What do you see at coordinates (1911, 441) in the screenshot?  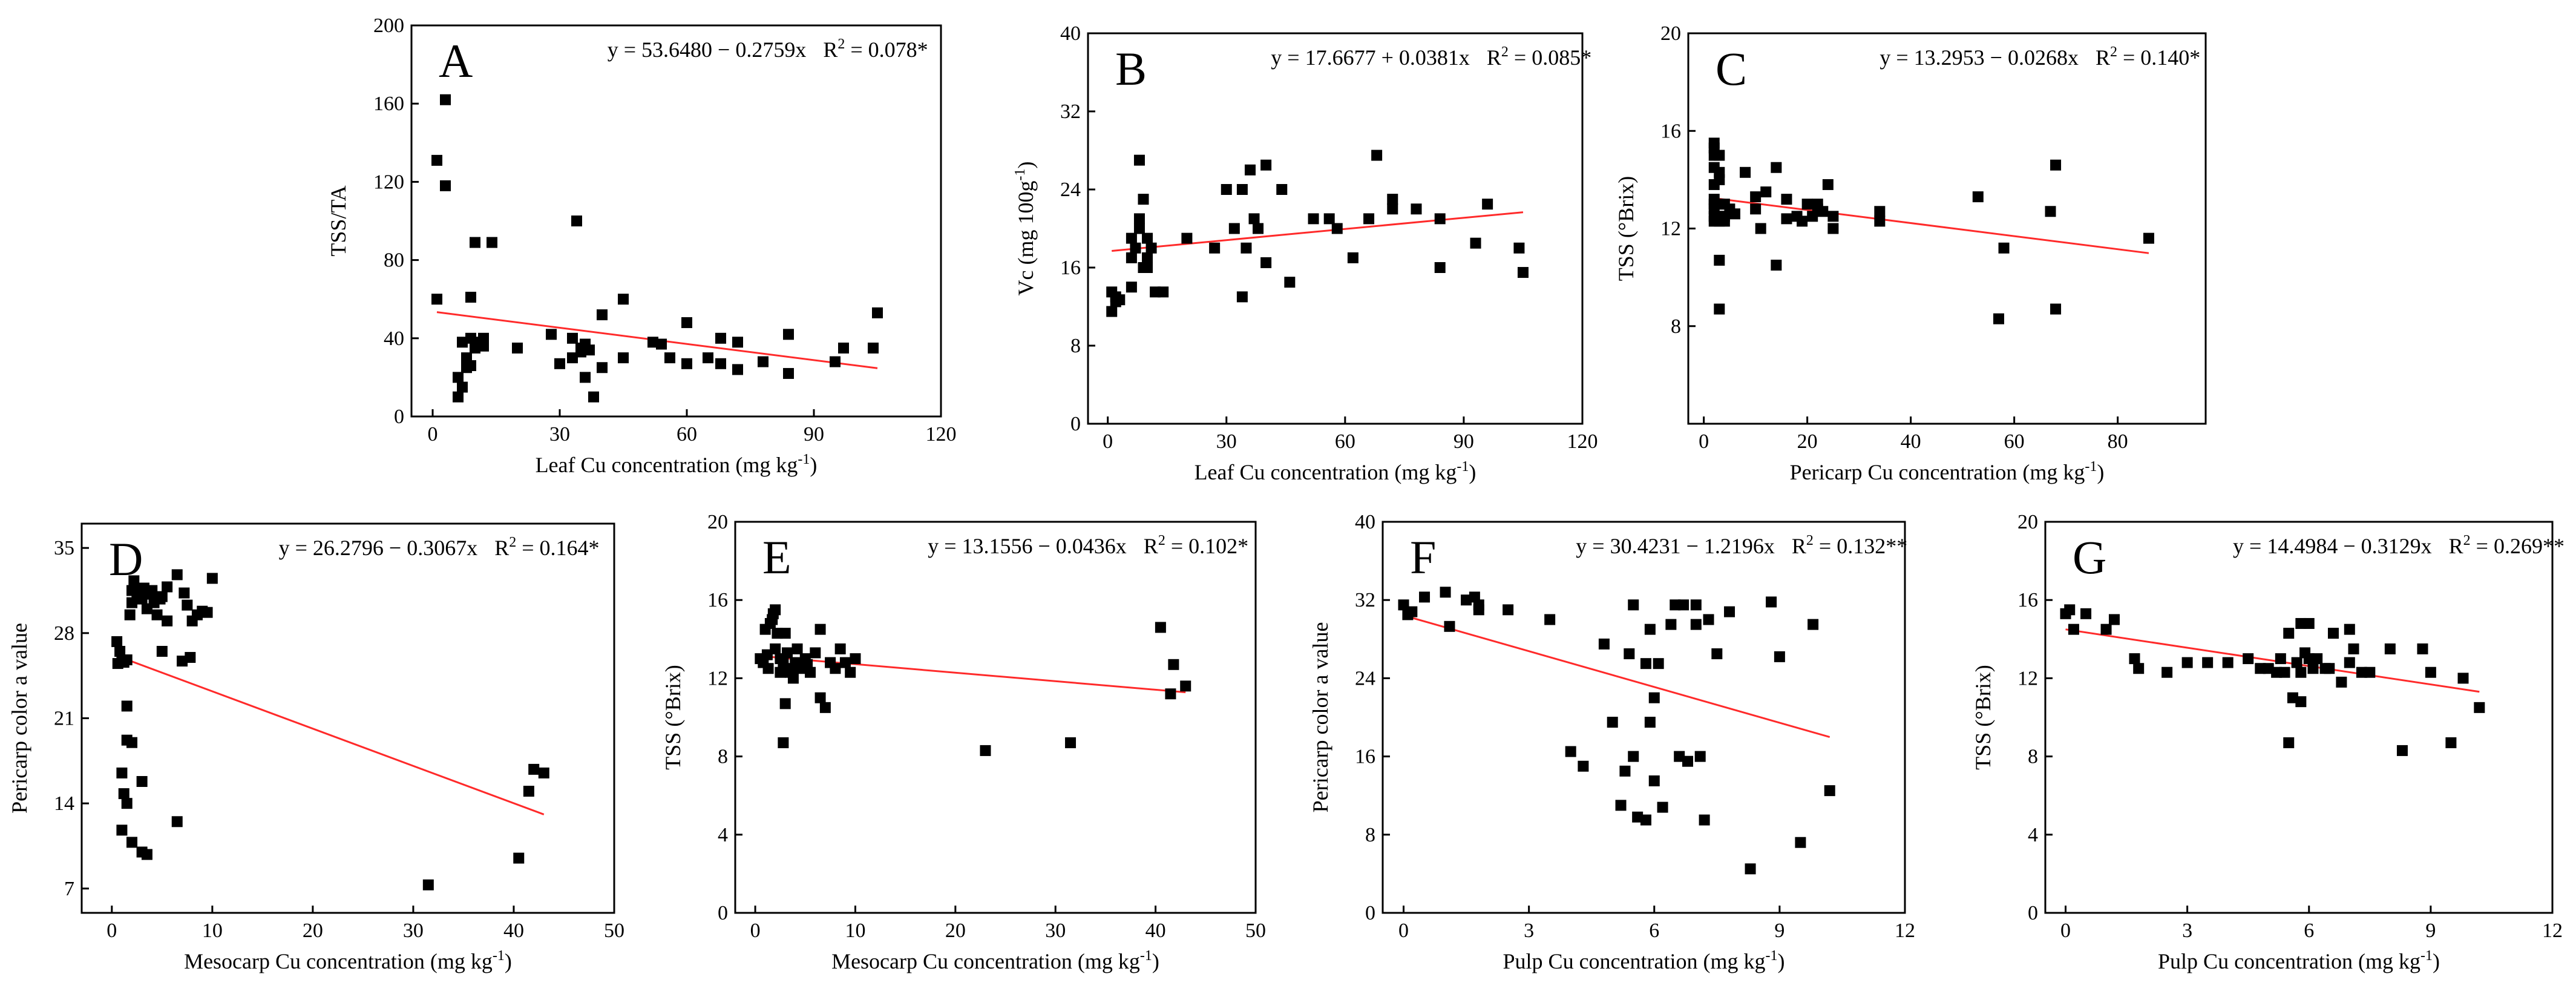 I see `x-tick-label: 40` at bounding box center [1911, 441].